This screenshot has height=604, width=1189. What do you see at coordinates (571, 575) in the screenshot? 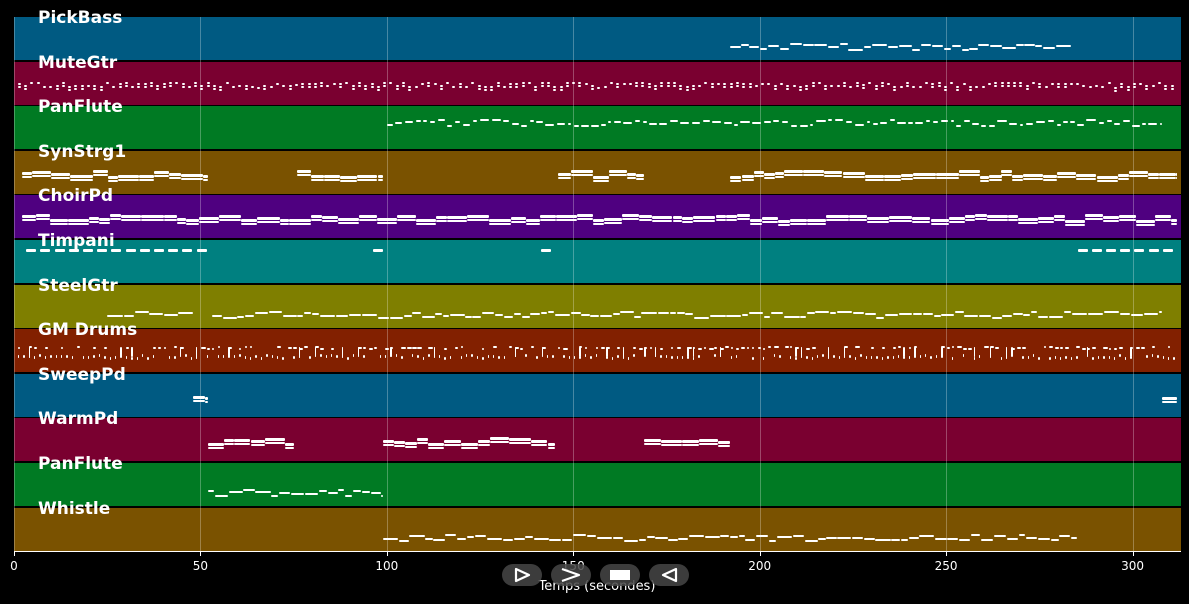
I see `fast-forward-button` at bounding box center [571, 575].